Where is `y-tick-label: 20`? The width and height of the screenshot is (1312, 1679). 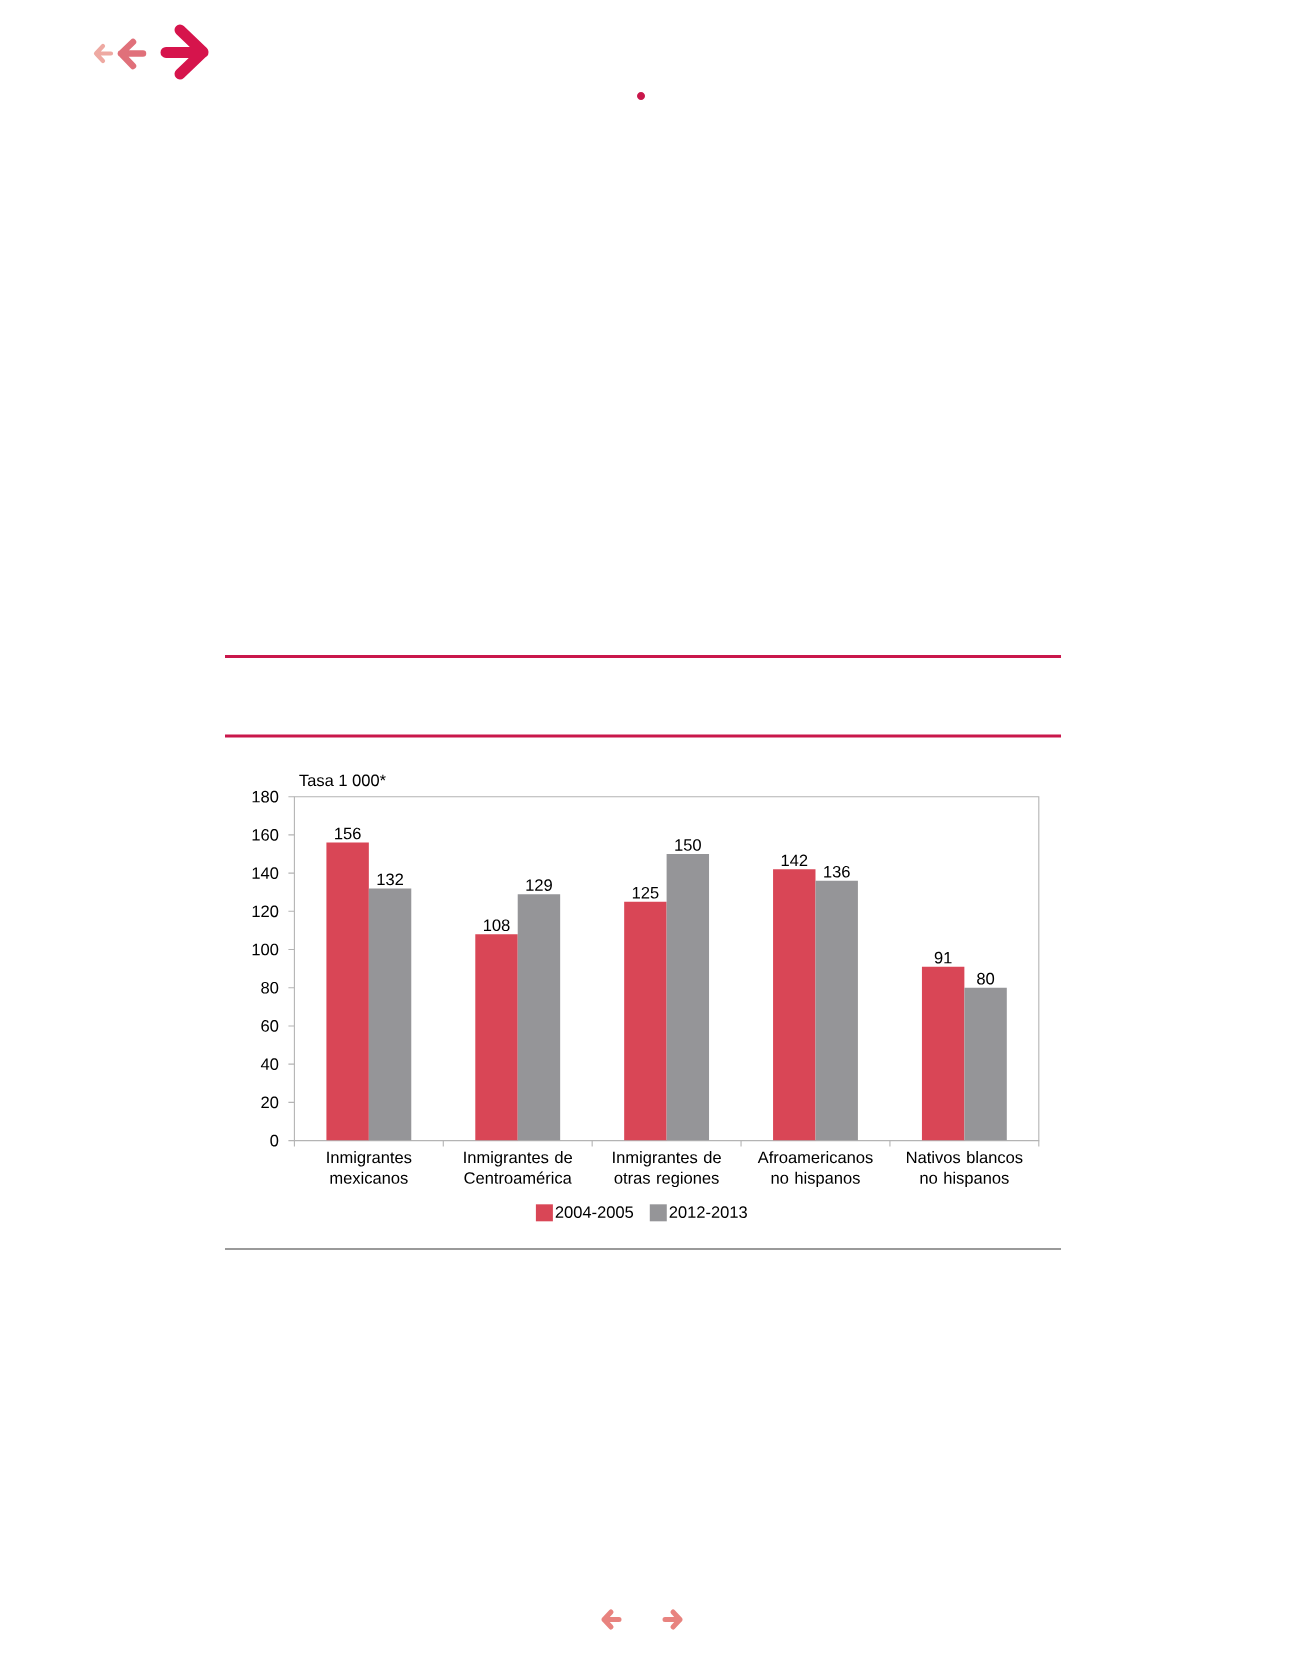 y-tick-label: 20 is located at coordinates (270, 1102).